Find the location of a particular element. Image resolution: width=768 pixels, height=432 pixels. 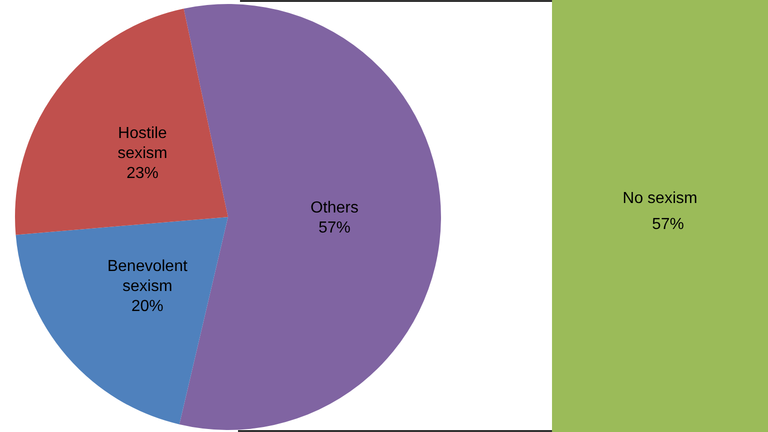

category-label: No sexism is located at coordinates (660, 199).